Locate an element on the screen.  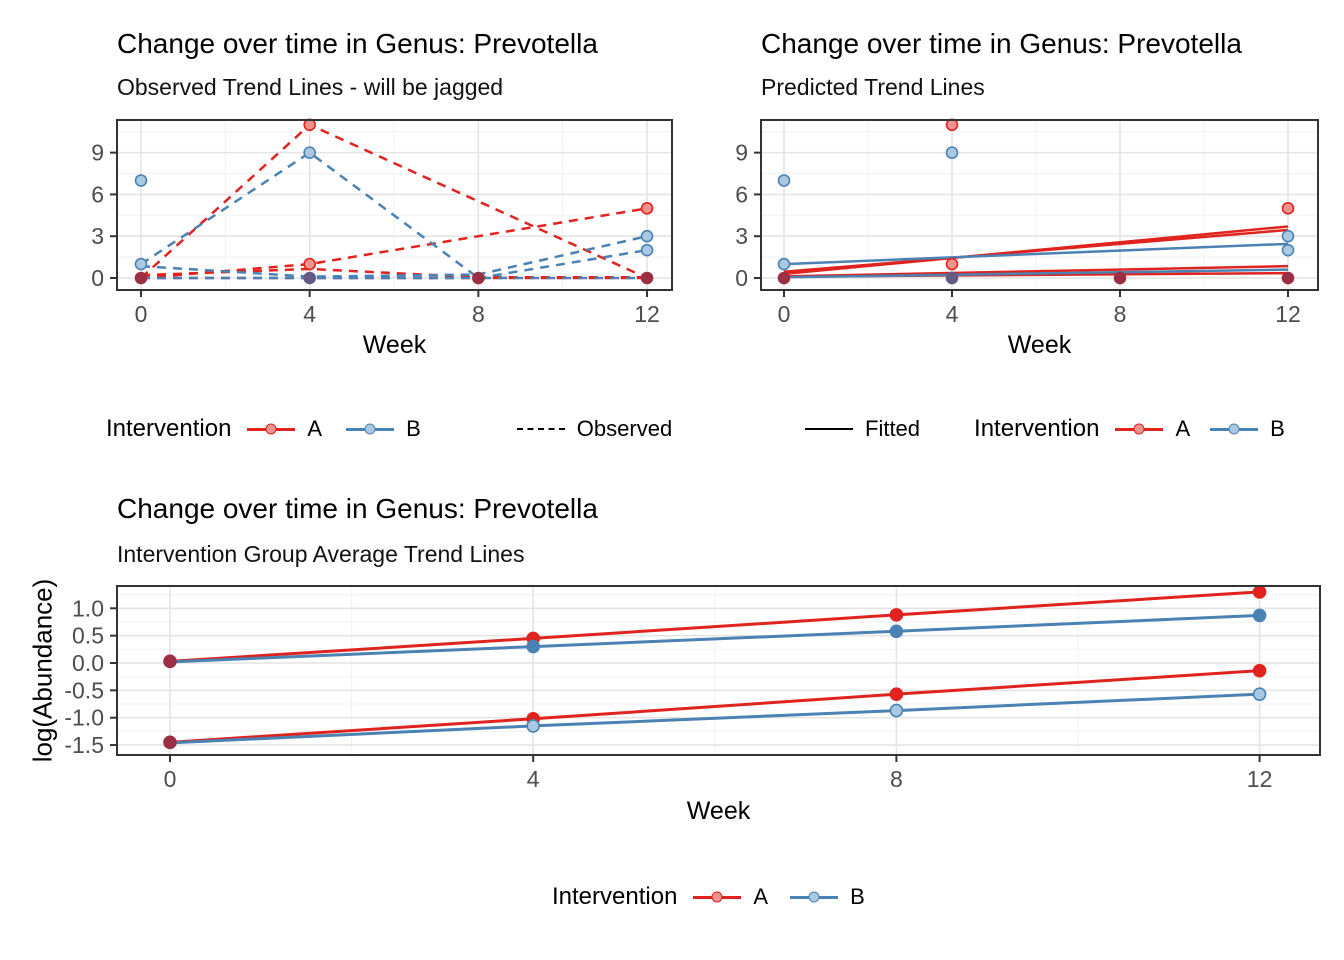
solid-line-icon is located at coordinates (829, 429).